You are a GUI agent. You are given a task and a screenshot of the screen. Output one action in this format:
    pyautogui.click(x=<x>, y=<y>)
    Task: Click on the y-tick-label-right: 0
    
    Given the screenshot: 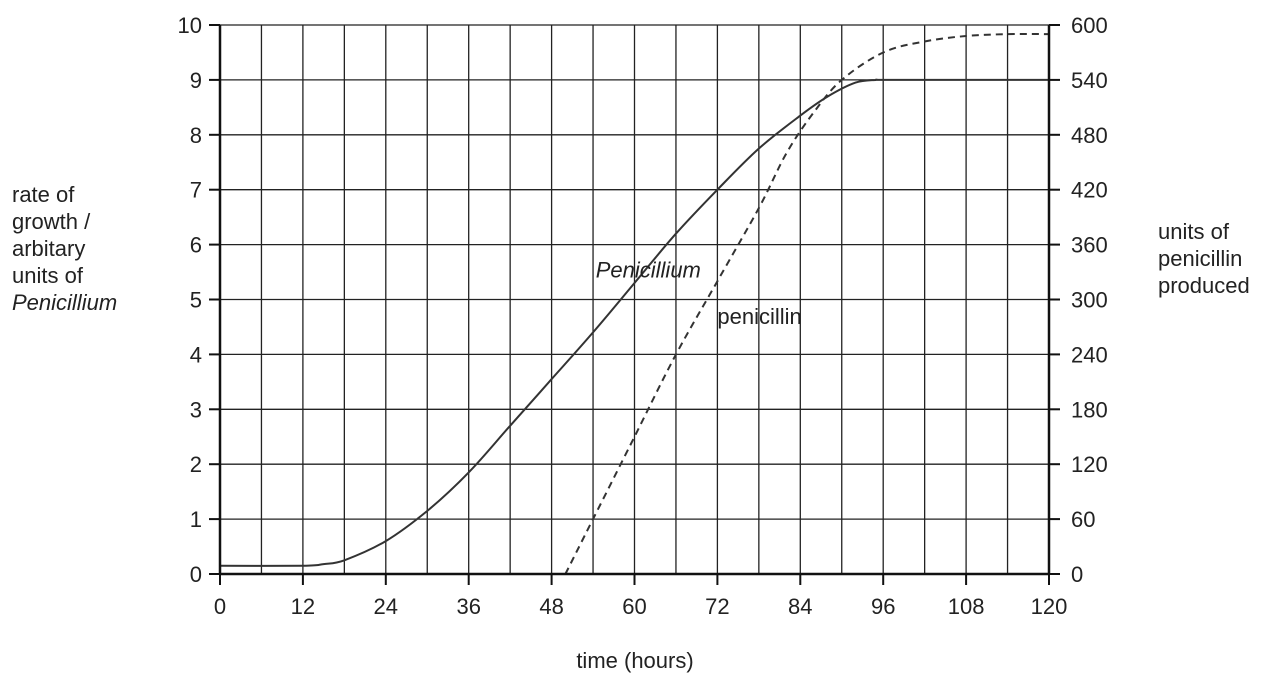 What is the action you would take?
    pyautogui.click(x=1077, y=574)
    